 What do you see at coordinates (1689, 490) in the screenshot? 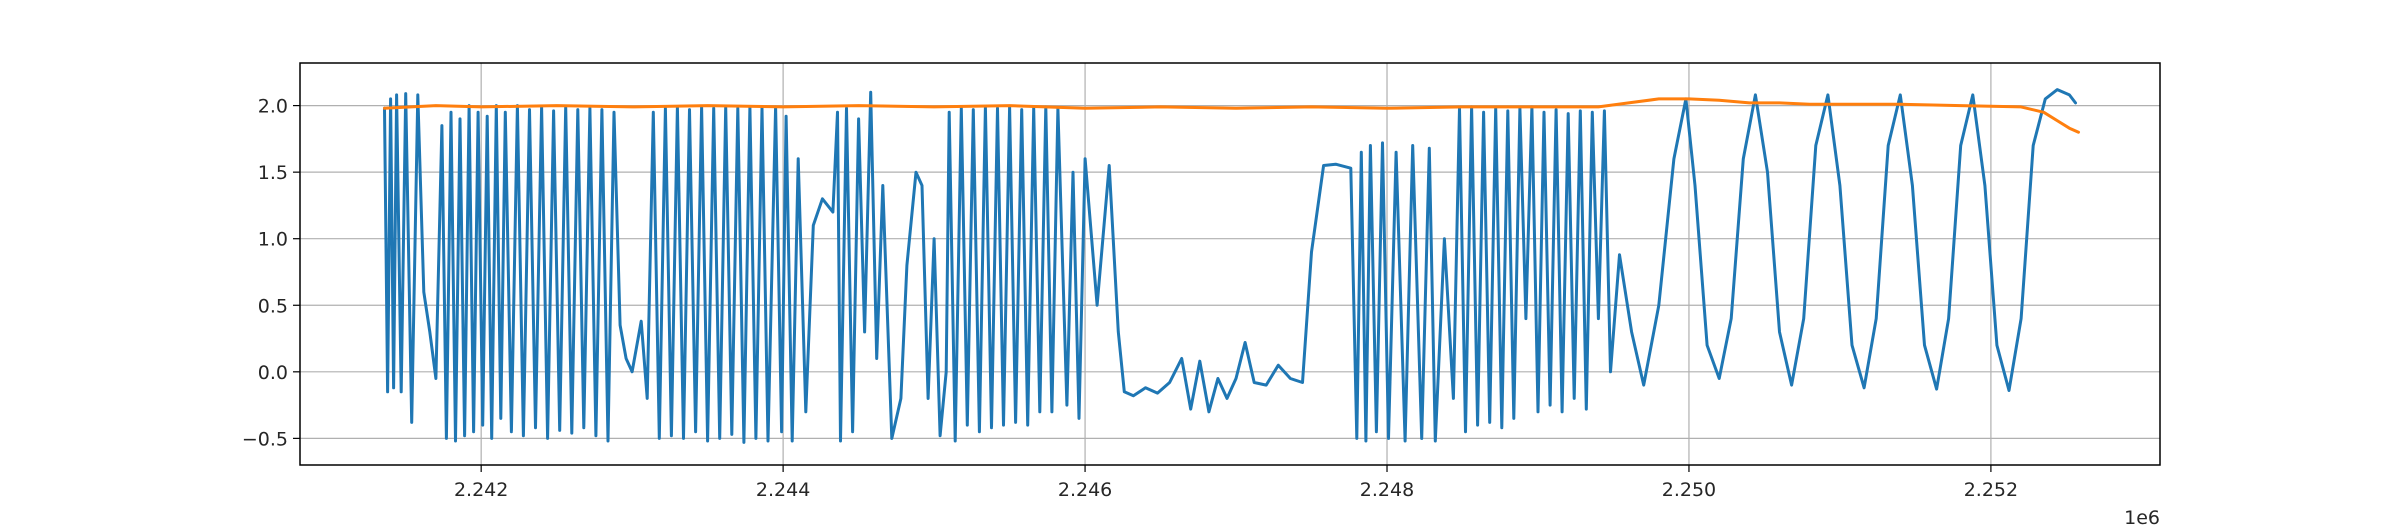
I see `x-tick-label: 2.250` at bounding box center [1689, 490].